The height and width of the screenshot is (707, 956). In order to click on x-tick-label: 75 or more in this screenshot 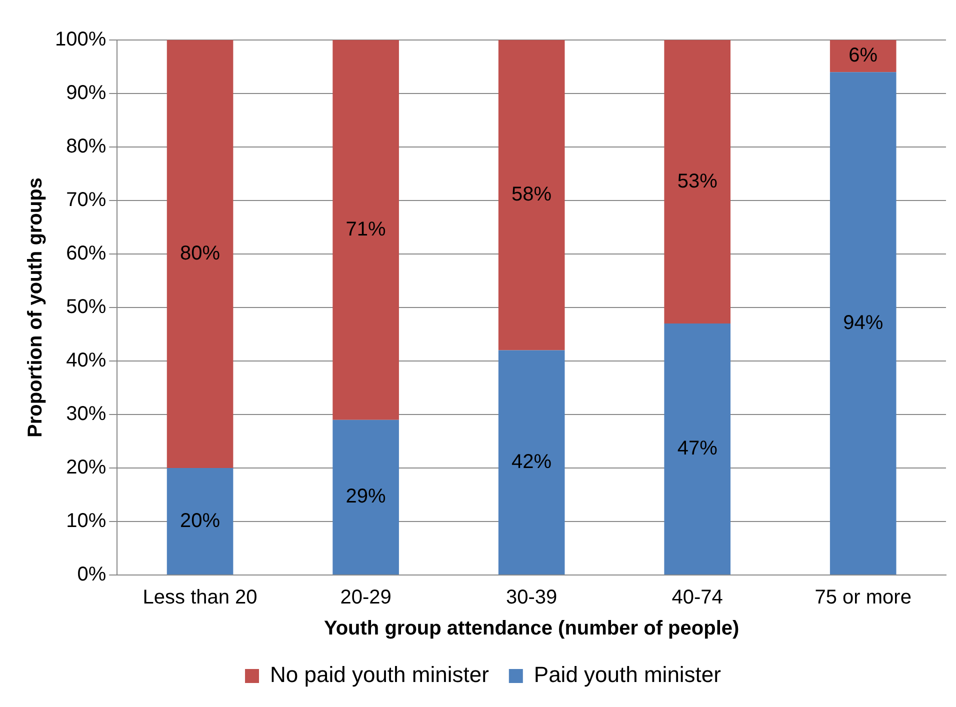, I will do `click(863, 597)`.